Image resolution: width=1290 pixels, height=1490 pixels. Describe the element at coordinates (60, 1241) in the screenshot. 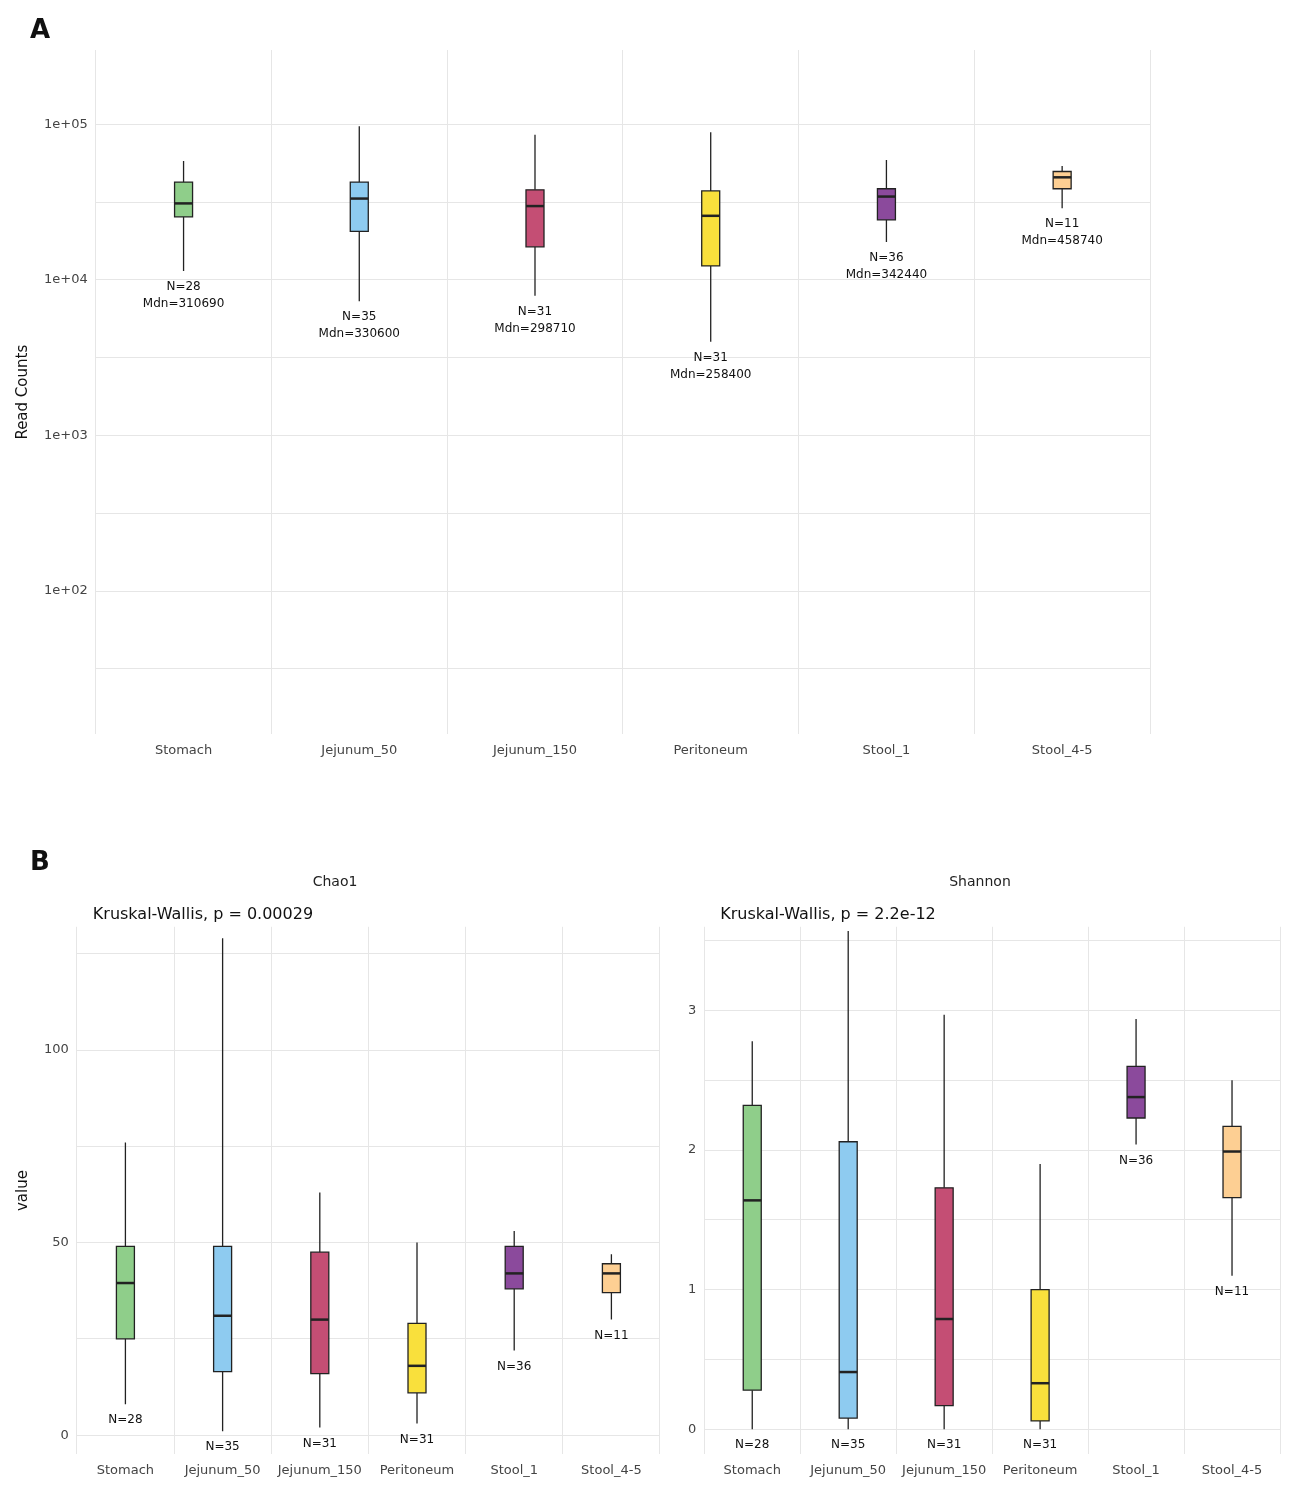

I see `y-tick-label: 50` at that location.